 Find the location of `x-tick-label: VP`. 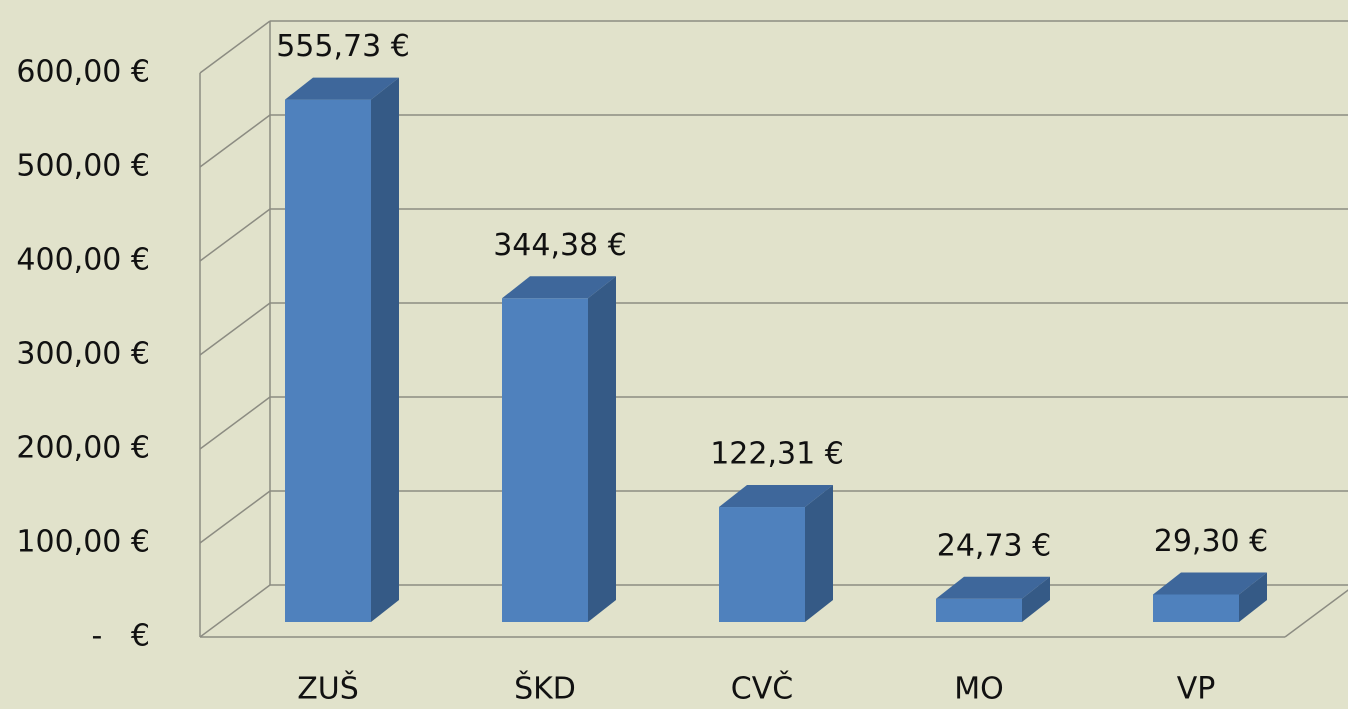

x-tick-label: VP is located at coordinates (1196, 689).